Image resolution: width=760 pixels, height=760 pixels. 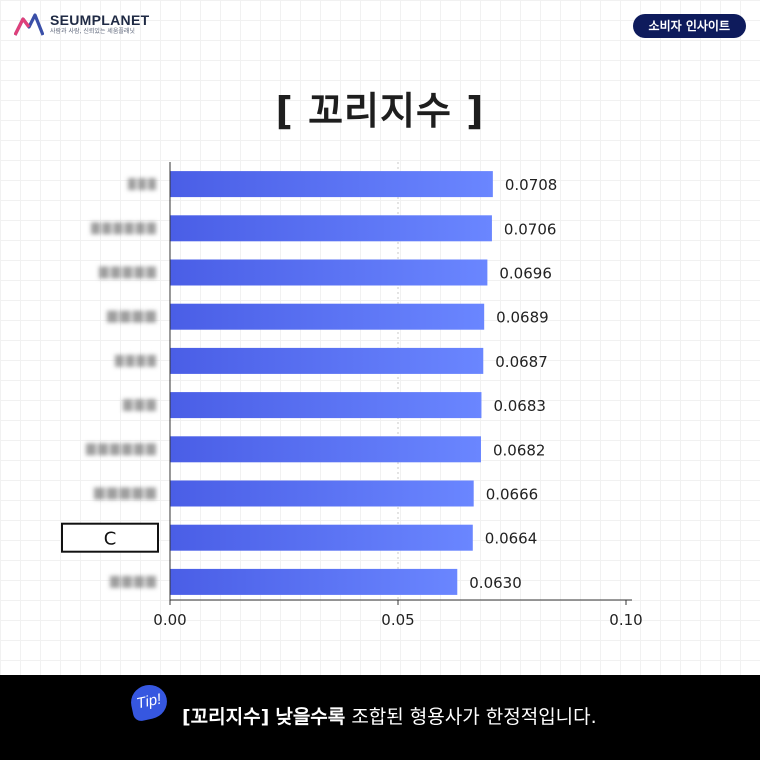 I want to click on bar-value-label: 0.0708, so click(x=531, y=185).